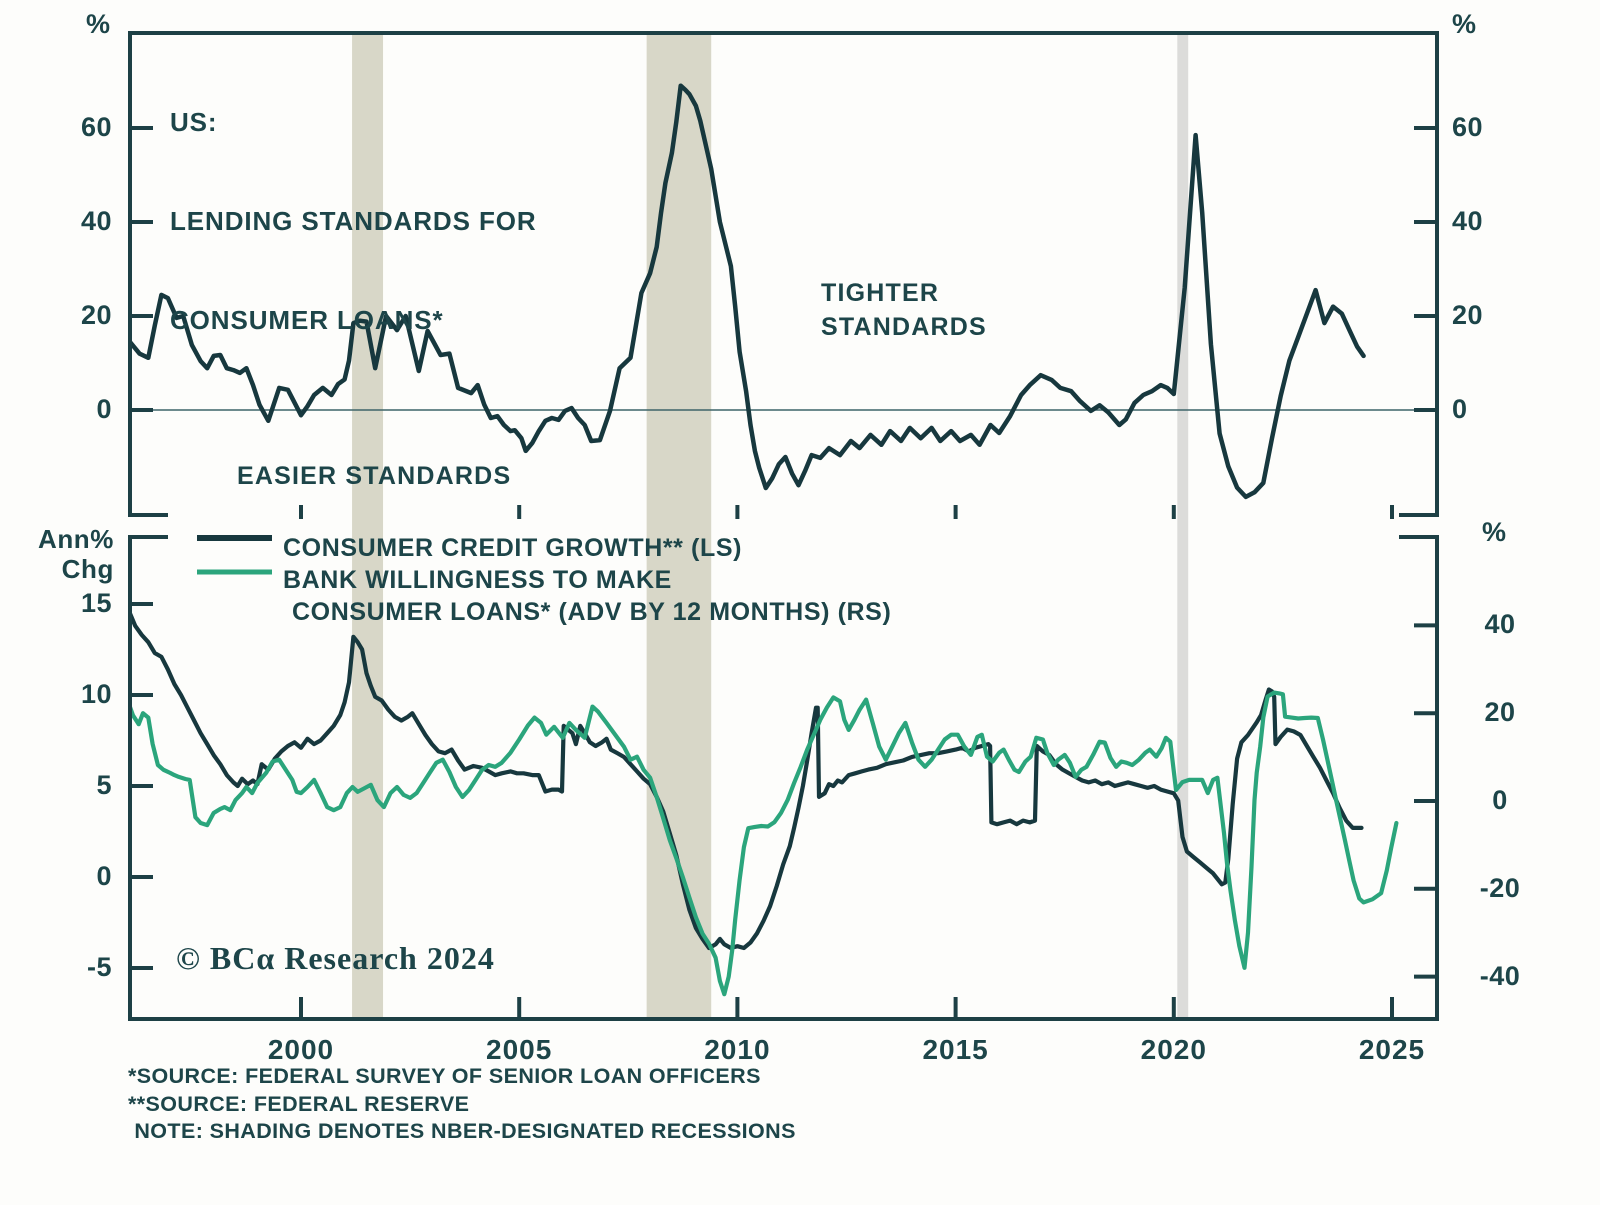 The width and height of the screenshot is (1600, 1205). I want to click on annotation-easier-standards: EASIER STANDARDS, so click(374, 476).